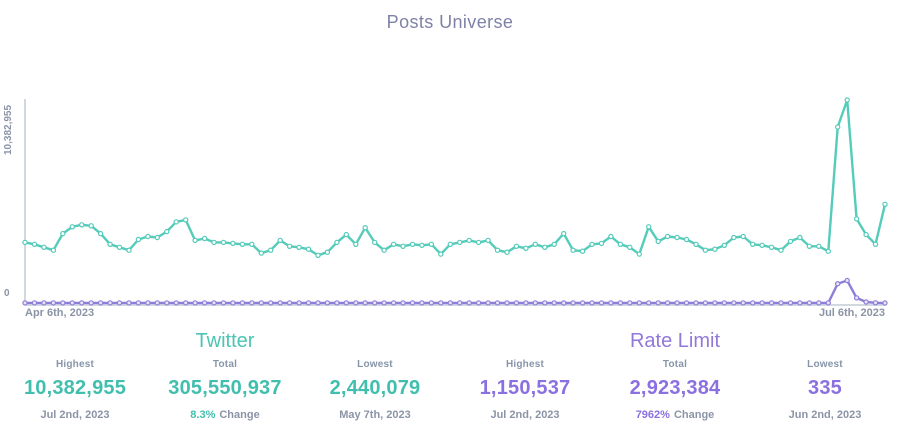 The image size is (900, 432). Describe the element at coordinates (675, 341) in the screenshot. I see `rate-limit-section-title: Rate Limit` at that location.